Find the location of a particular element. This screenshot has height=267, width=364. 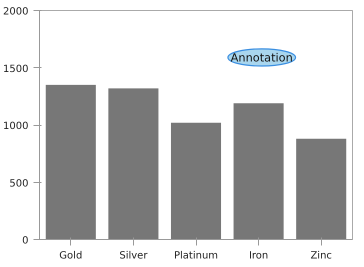

y-tick-label: 0 is located at coordinates (25, 241).